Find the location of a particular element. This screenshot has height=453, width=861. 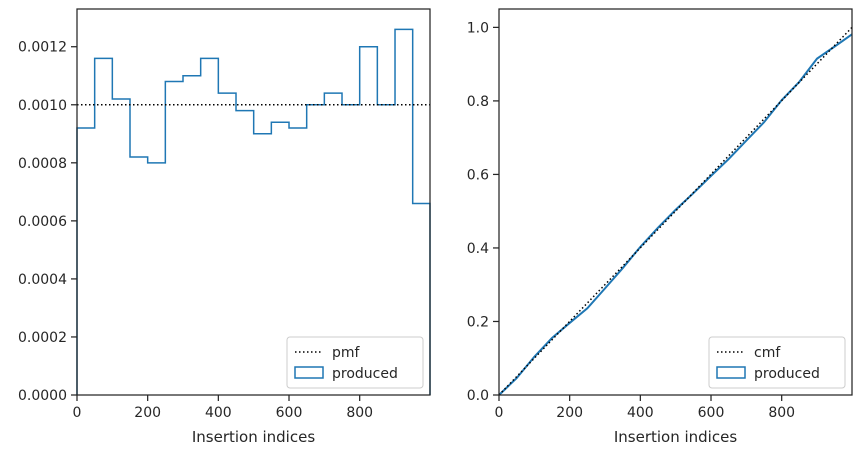

cmf-x-axis-label: Insertion indices is located at coordinates (675, 437).